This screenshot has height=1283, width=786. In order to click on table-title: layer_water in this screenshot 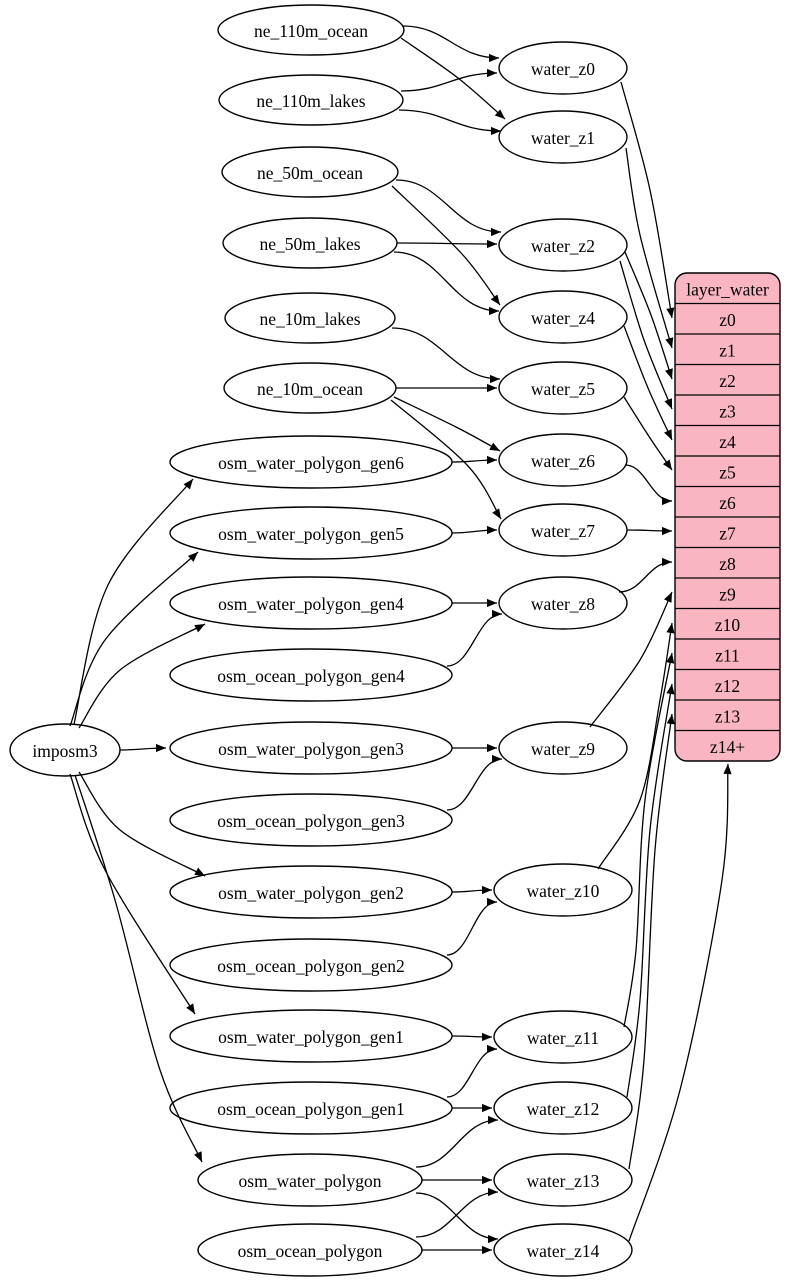, I will do `click(727, 289)`.